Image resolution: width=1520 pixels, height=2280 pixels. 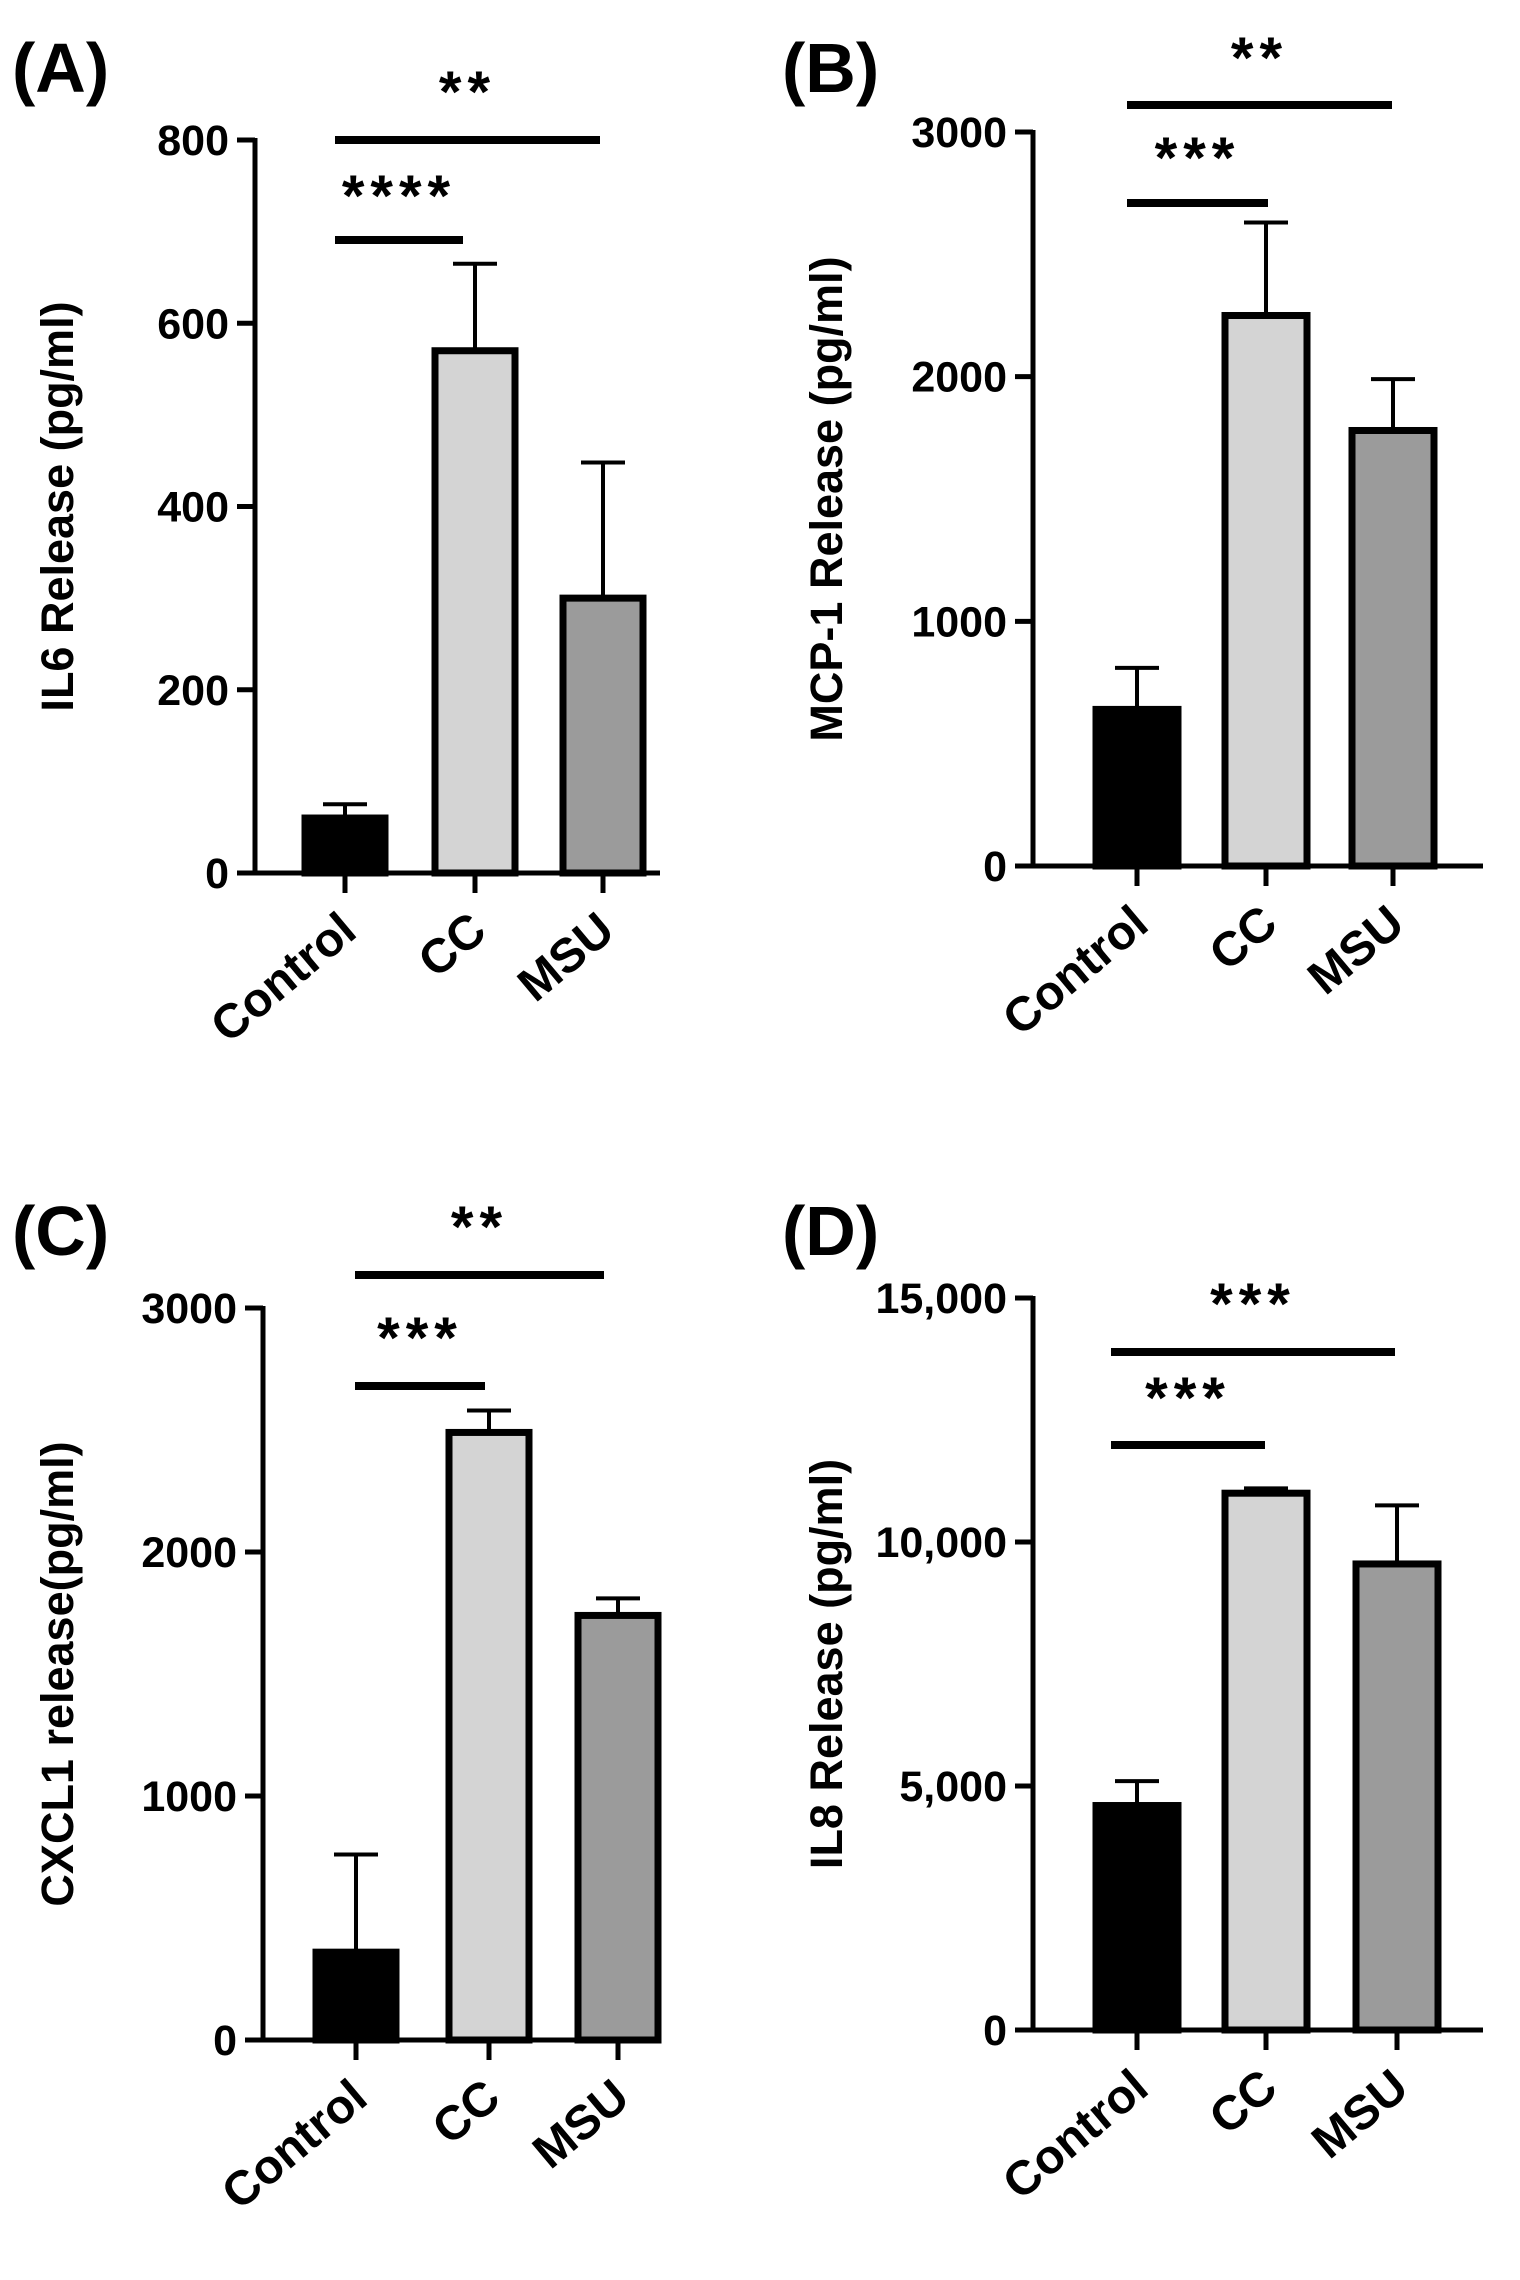 What do you see at coordinates (826, 1664) in the screenshot?
I see `y-axis-title: IL8 Release (pg/ml)` at bounding box center [826, 1664].